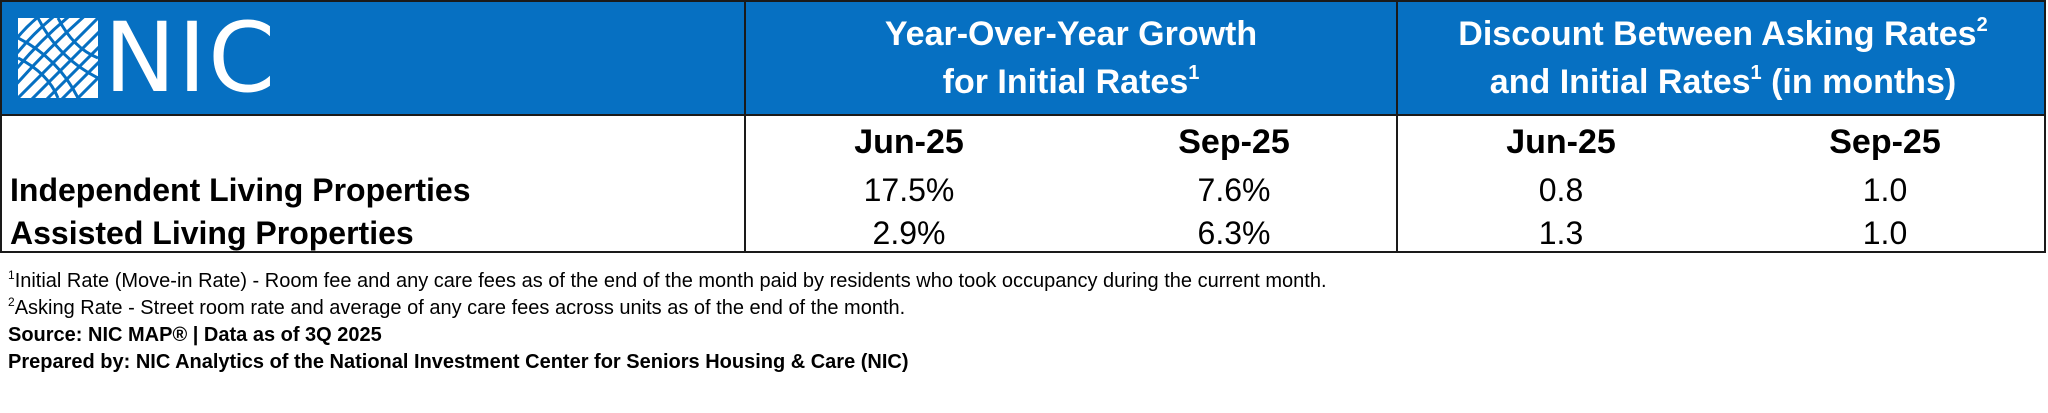  I want to click on header-discount-line2: and Initial Rates1 (in months), so click(1723, 81).